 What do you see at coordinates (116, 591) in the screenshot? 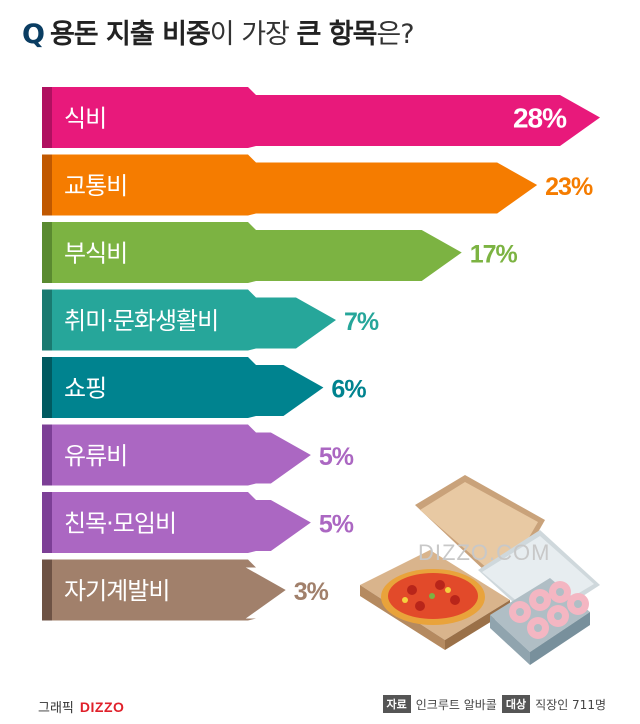
I see `category-label: 자기계발비` at bounding box center [116, 591].